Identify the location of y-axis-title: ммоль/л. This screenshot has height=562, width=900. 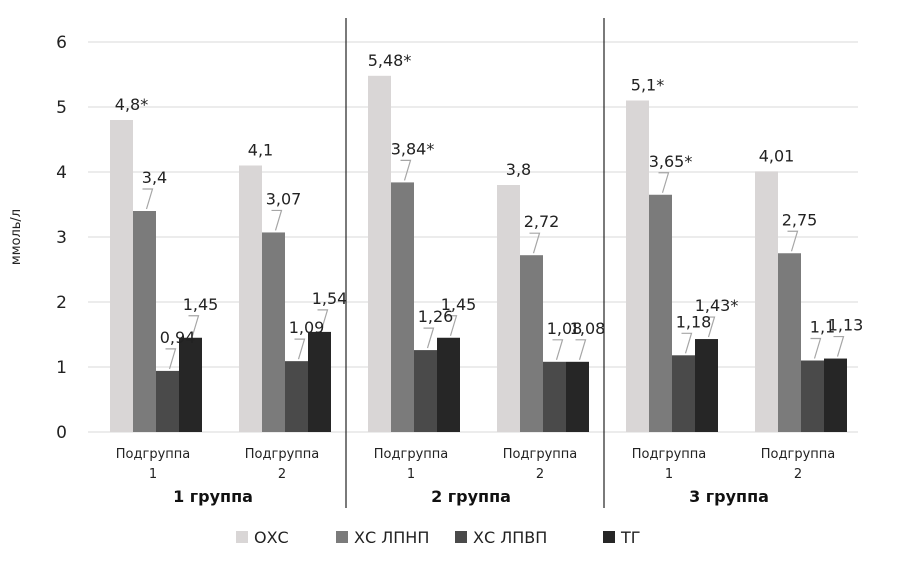
(16, 237).